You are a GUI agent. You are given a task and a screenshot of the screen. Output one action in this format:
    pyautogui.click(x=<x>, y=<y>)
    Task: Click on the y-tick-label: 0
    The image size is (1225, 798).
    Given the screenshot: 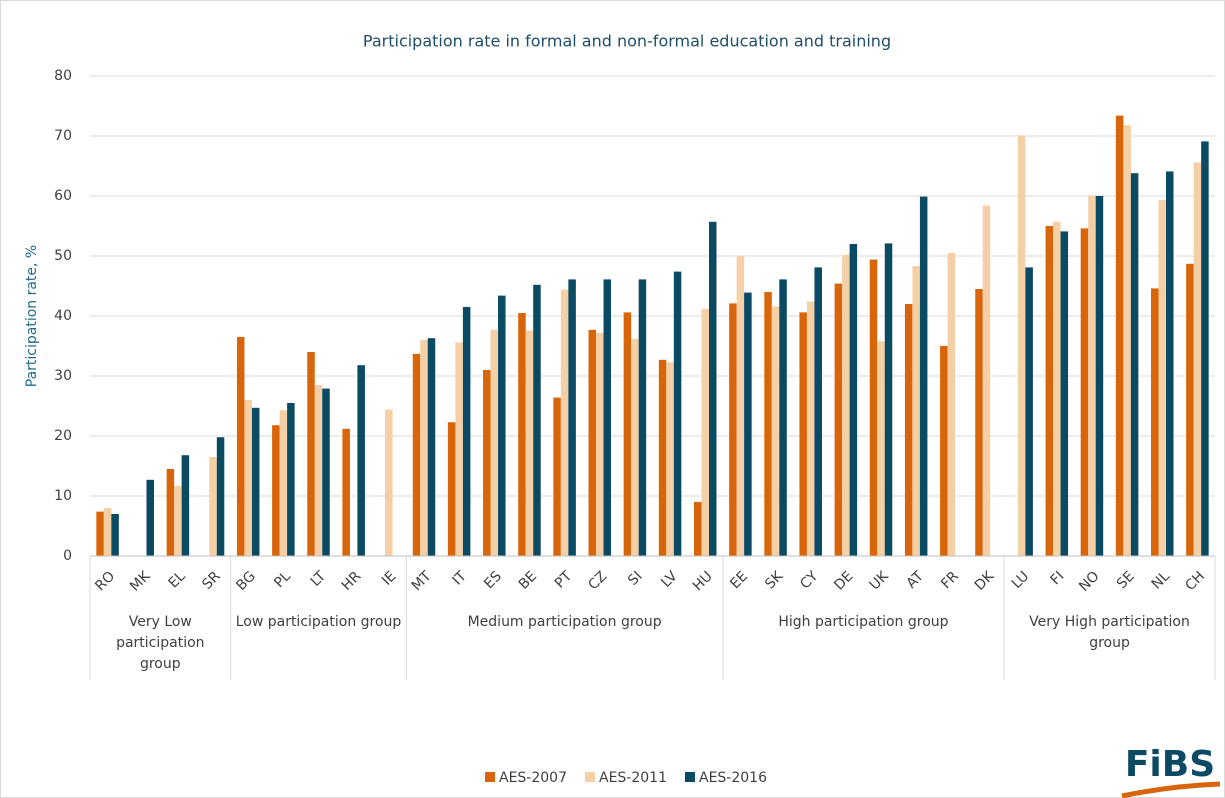 What is the action you would take?
    pyautogui.click(x=67, y=556)
    